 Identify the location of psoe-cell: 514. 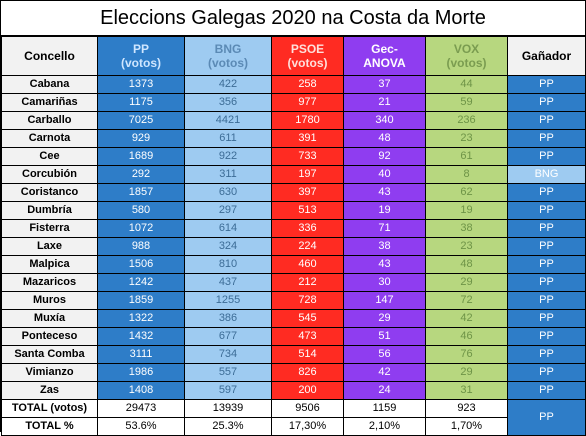
(307, 354).